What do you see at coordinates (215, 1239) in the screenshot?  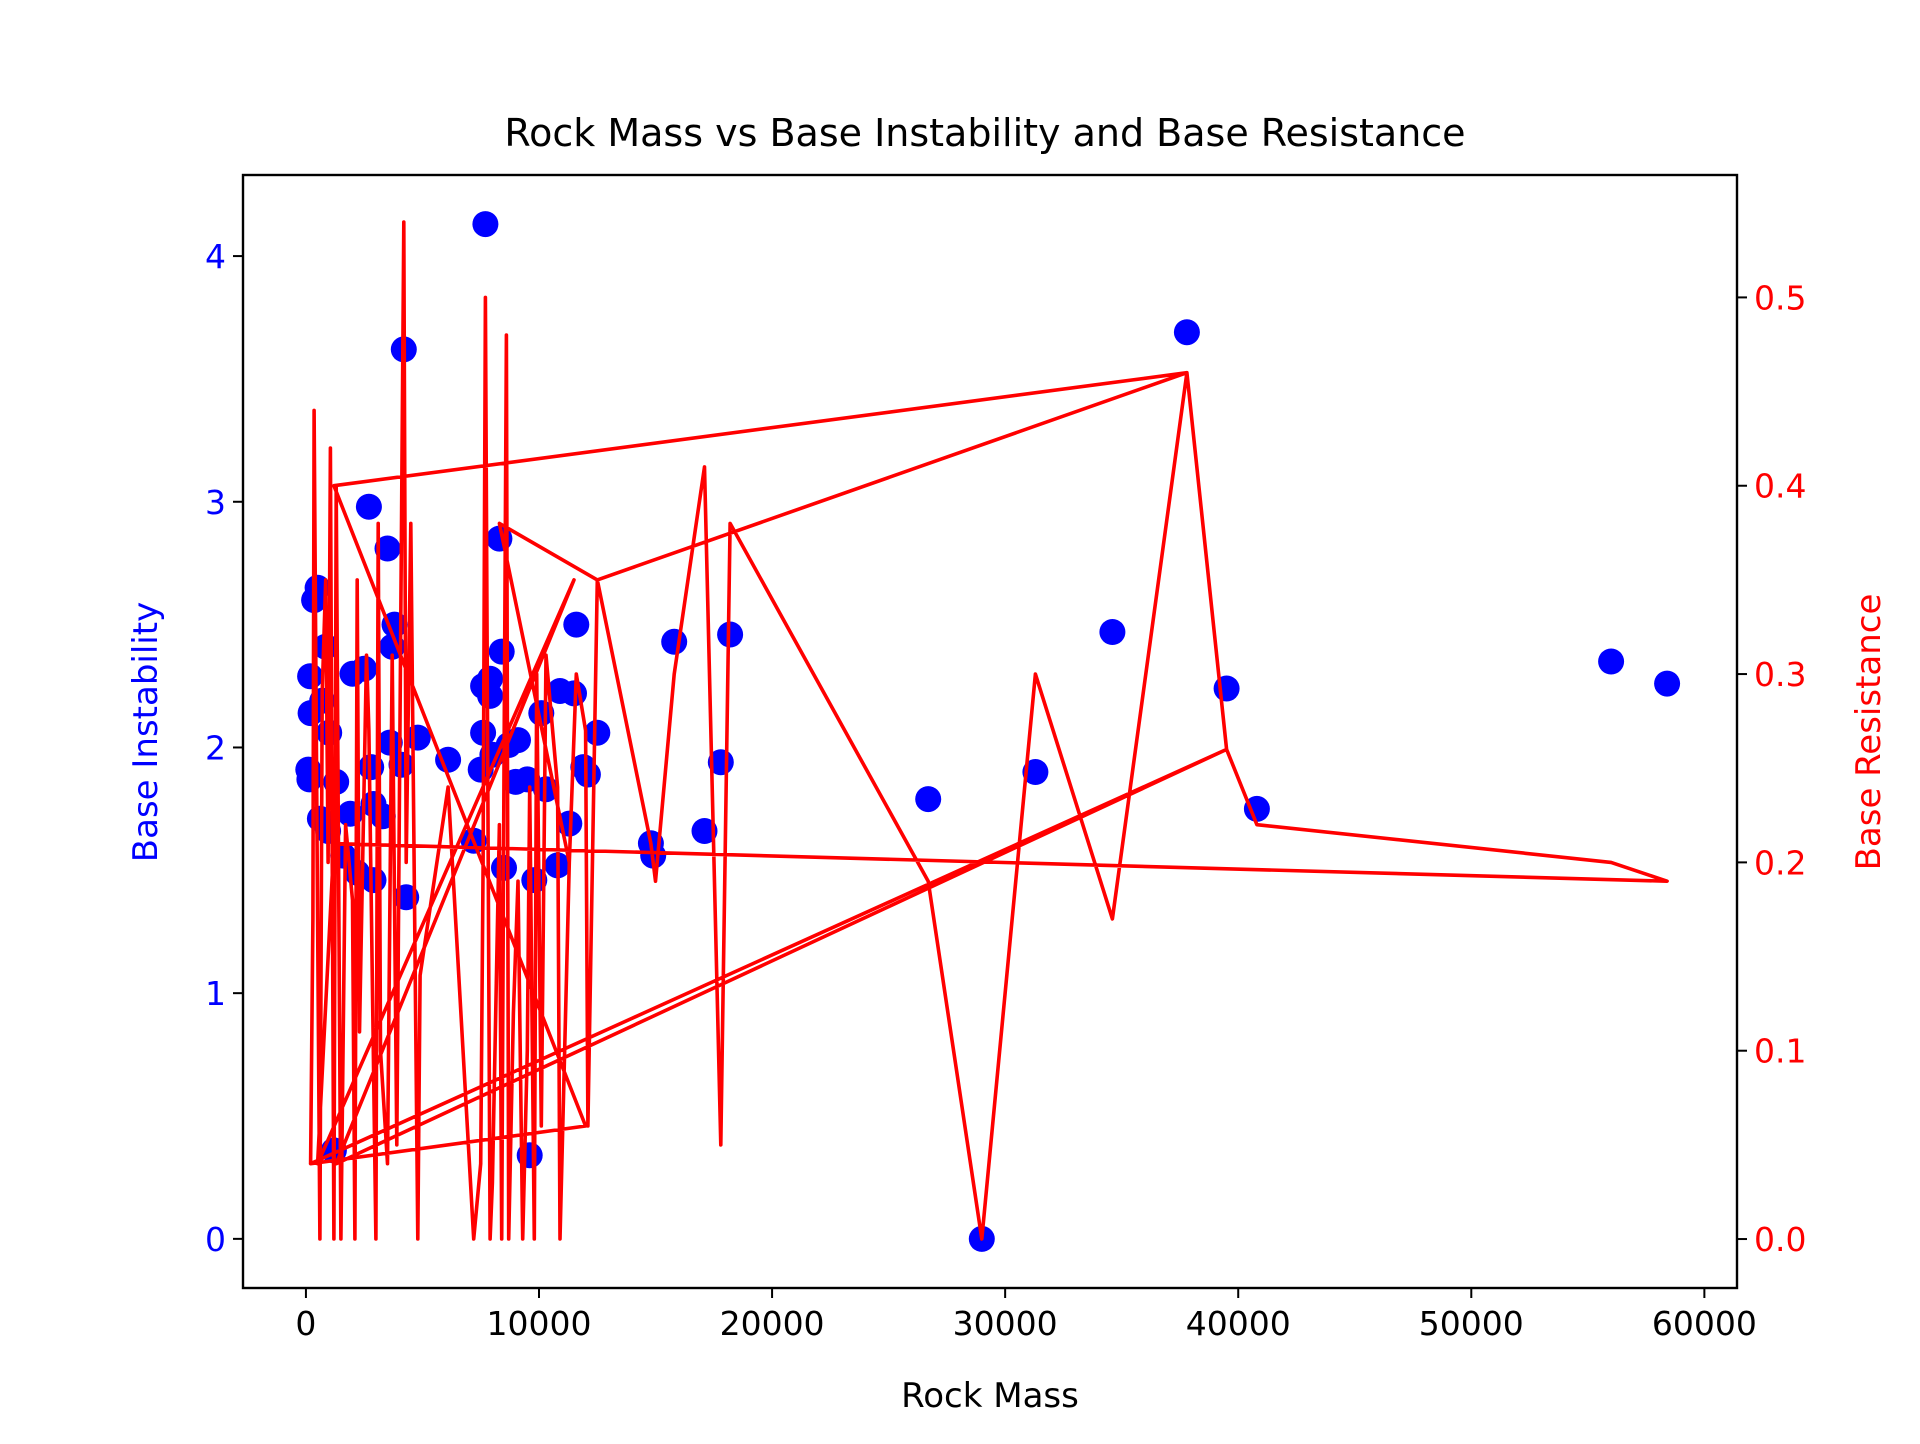 I see `y-left-tick-label: 0` at bounding box center [215, 1239].